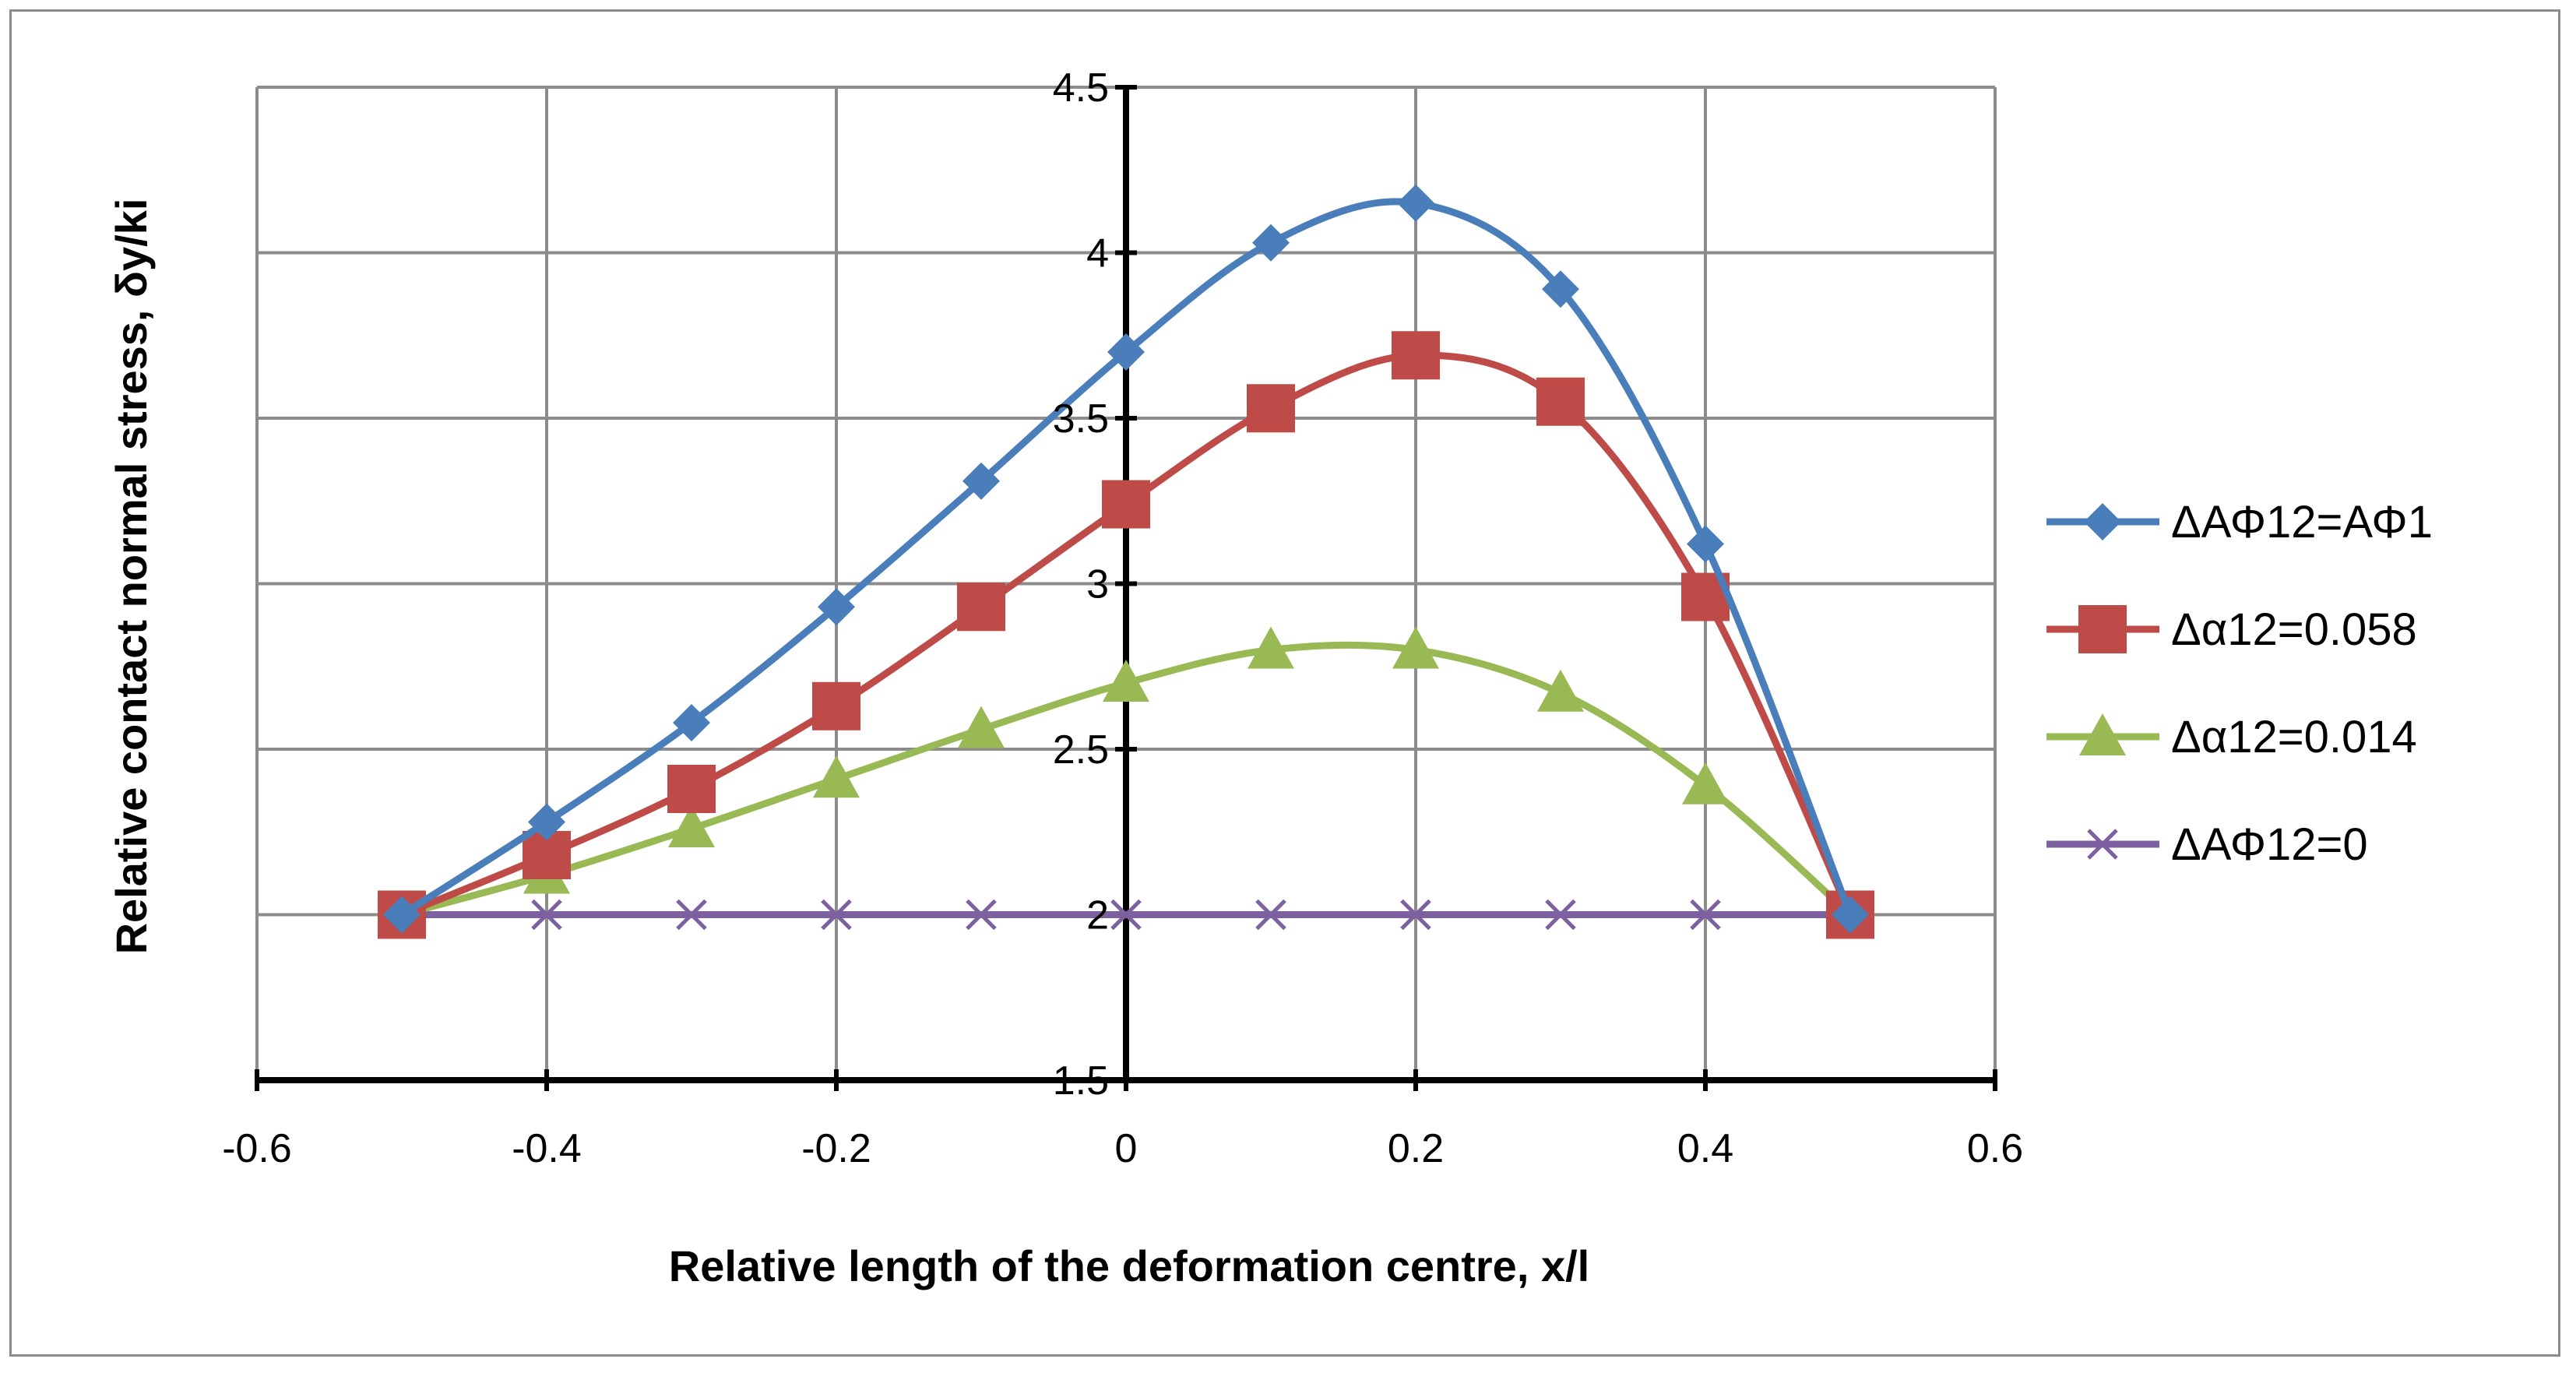 This screenshot has height=1373, width=2576. Describe the element at coordinates (1097, 253) in the screenshot. I see `y-tick-label: 4` at that location.